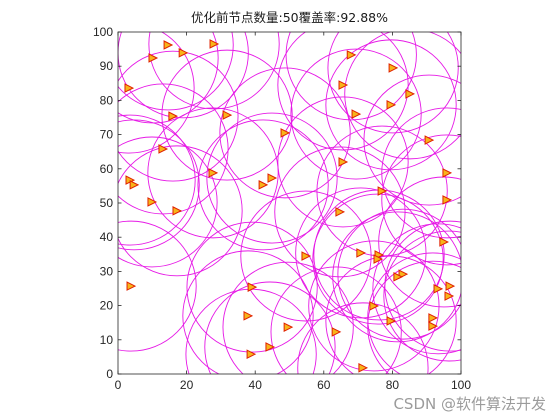  What do you see at coordinates (393, 385) in the screenshot?
I see `x-tick-label: 80` at bounding box center [393, 385].